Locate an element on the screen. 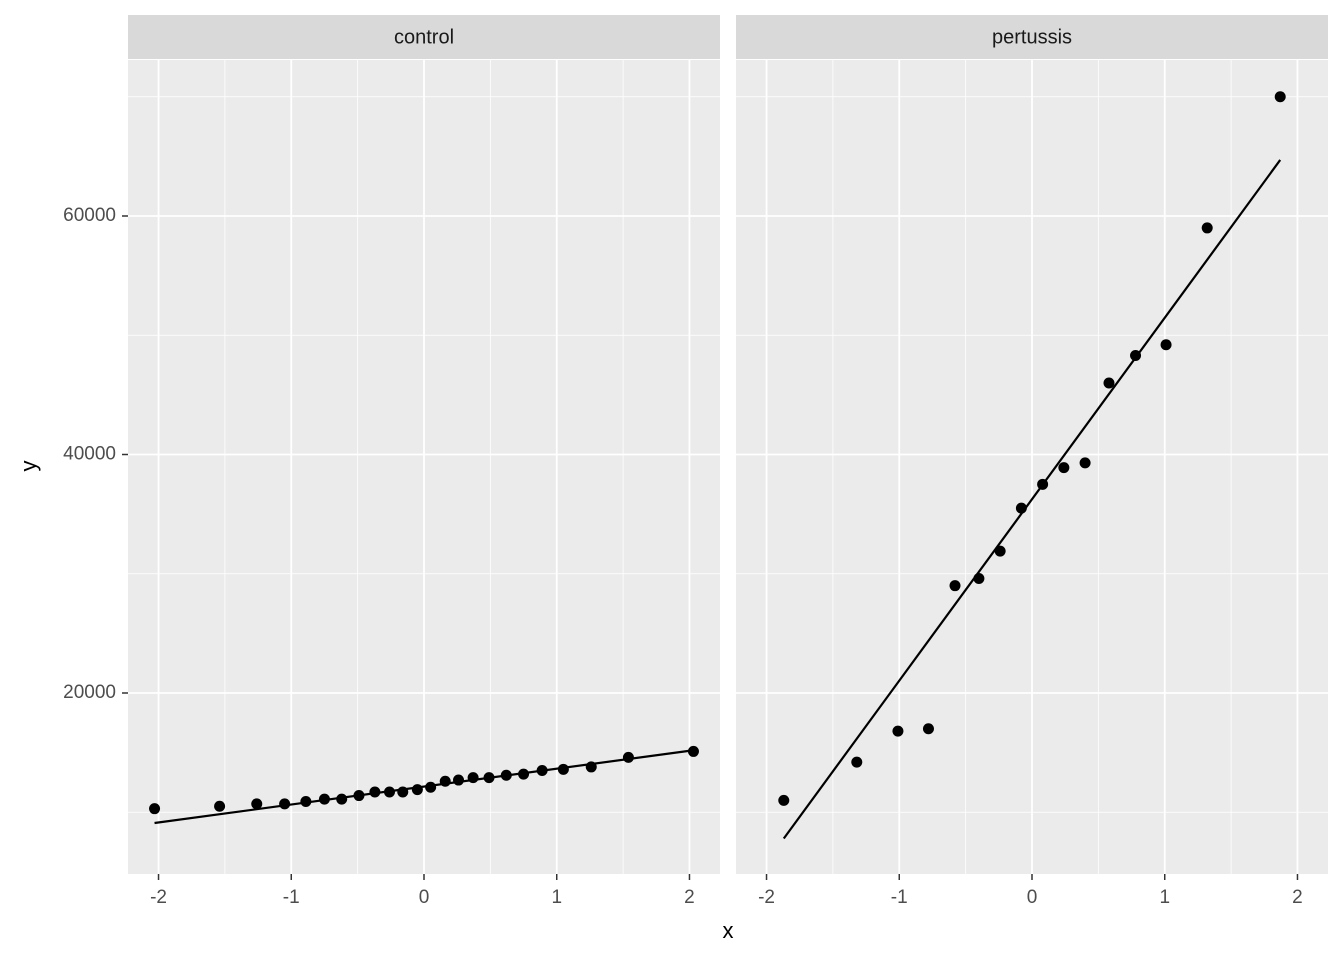 This screenshot has width=1344, height=960. y-tick-label: 20000 is located at coordinates (89, 692).